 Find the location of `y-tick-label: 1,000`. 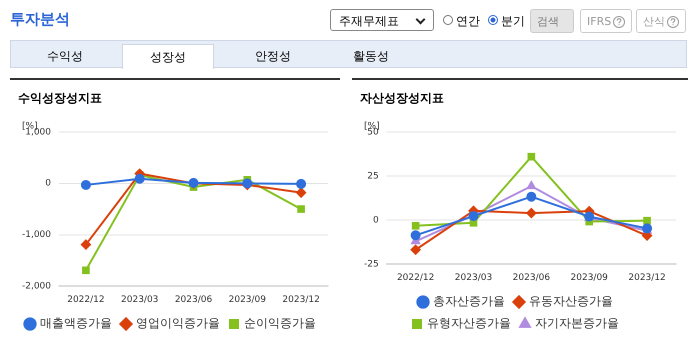

y-tick-label: 1,000 is located at coordinates (38, 132).